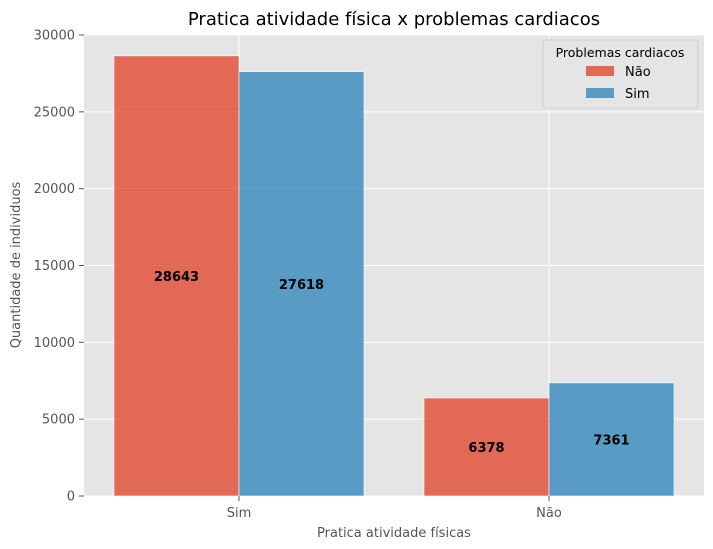 The image size is (713, 549). I want to click on bar-não-não, so click(486, 447).